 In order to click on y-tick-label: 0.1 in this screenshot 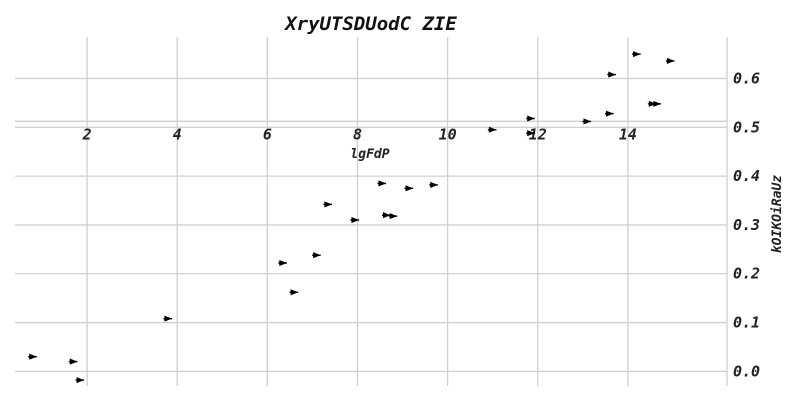, I will do `click(746, 323)`.